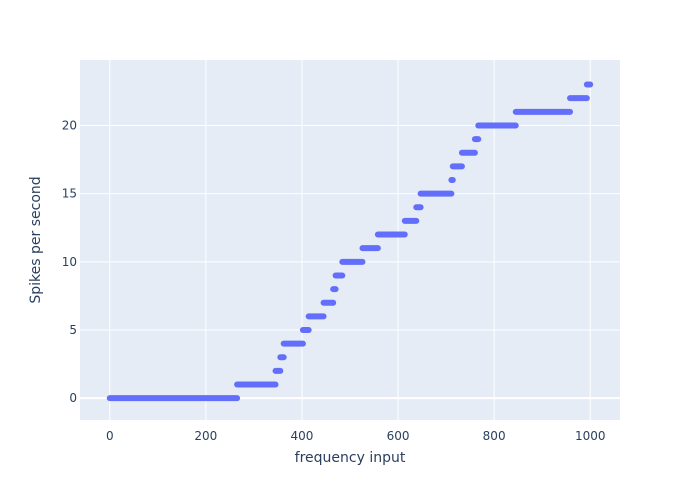 The height and width of the screenshot is (500, 700). I want to click on y-axis-title: Spikes per second, so click(36, 239).